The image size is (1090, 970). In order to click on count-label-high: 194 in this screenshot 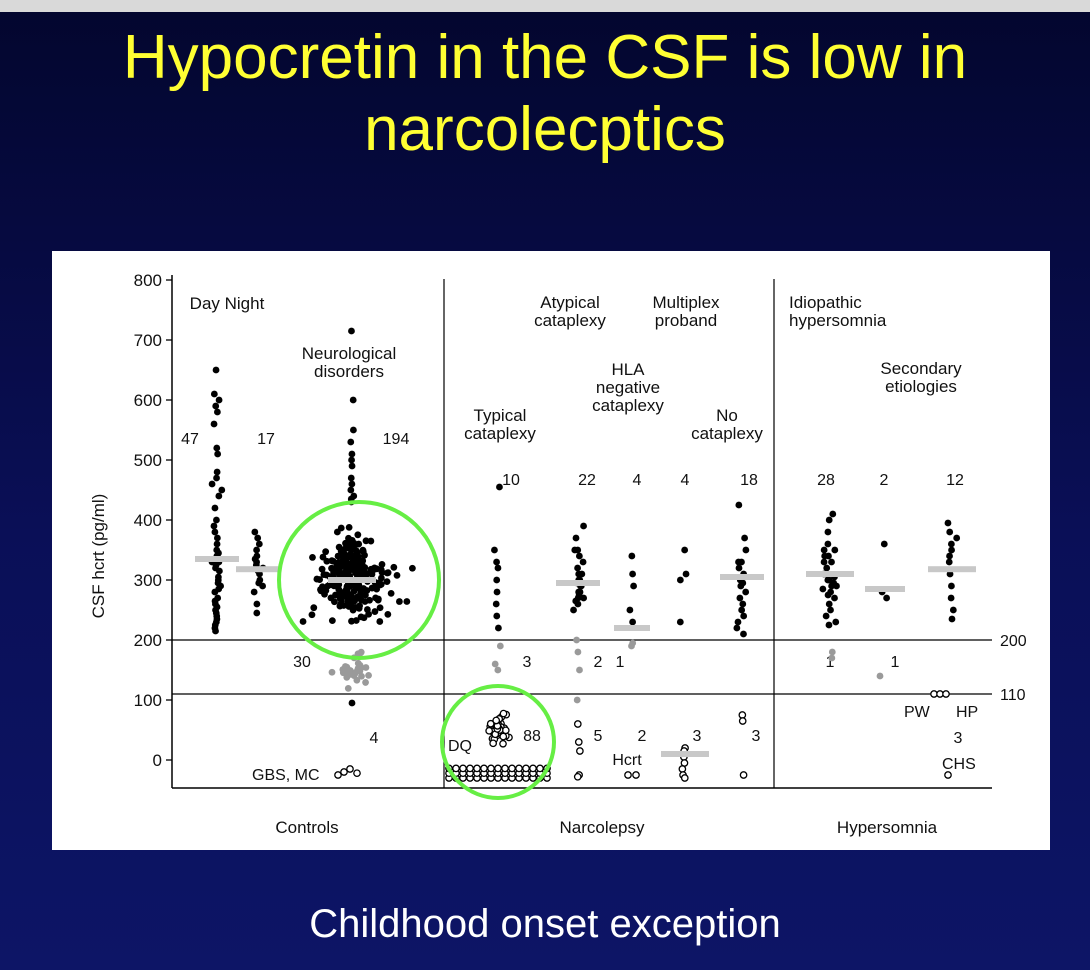, I will do `click(396, 439)`.